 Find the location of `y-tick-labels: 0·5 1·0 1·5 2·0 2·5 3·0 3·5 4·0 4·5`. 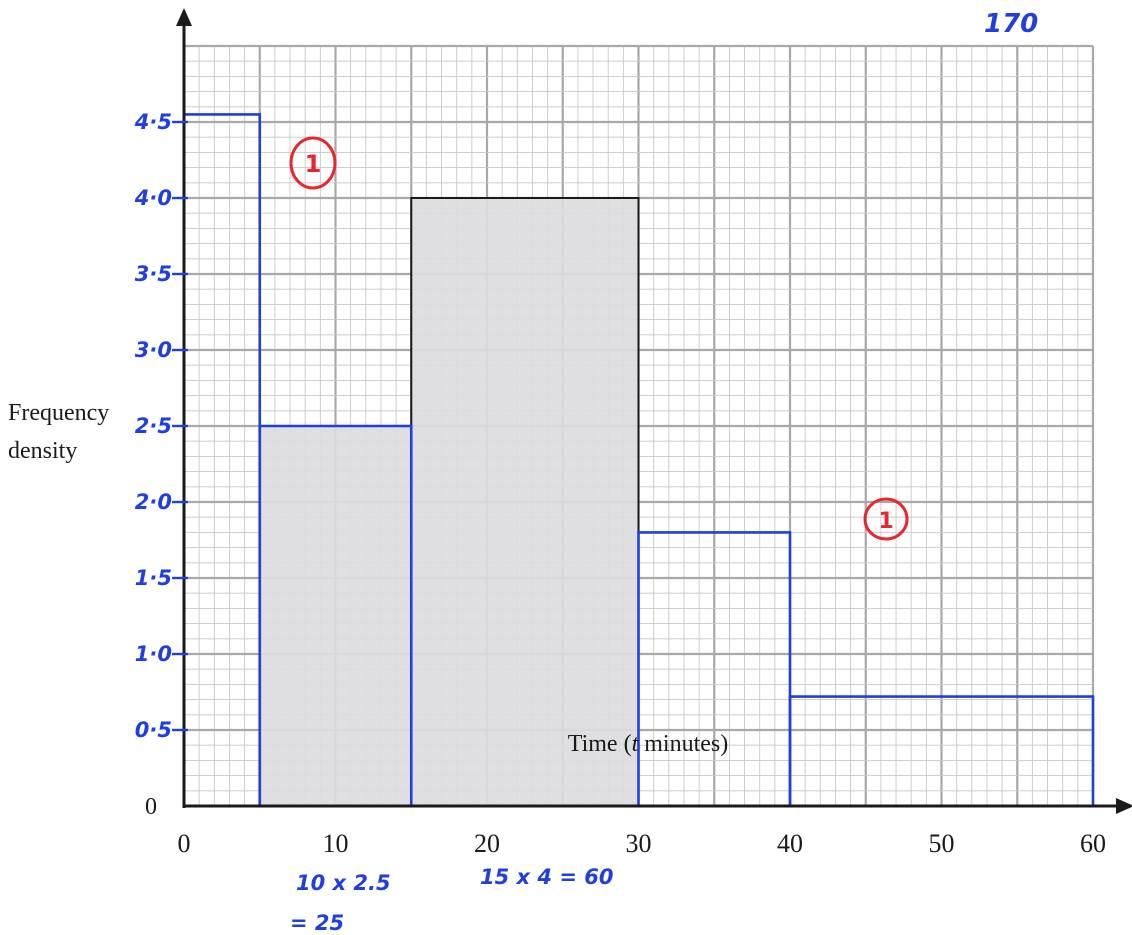

y-tick-labels: 0·5 1·0 1·5 2·0 2·5 3·0 3·5 4·0 4·5 is located at coordinates (161, 426).